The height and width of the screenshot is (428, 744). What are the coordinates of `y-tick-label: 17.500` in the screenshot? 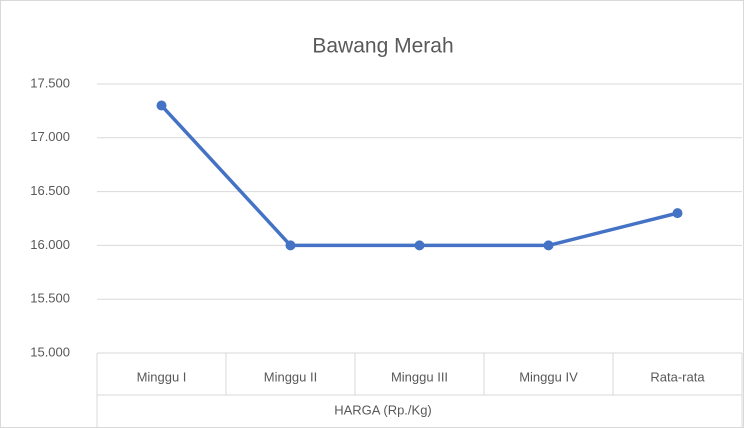 It's located at (50, 82).